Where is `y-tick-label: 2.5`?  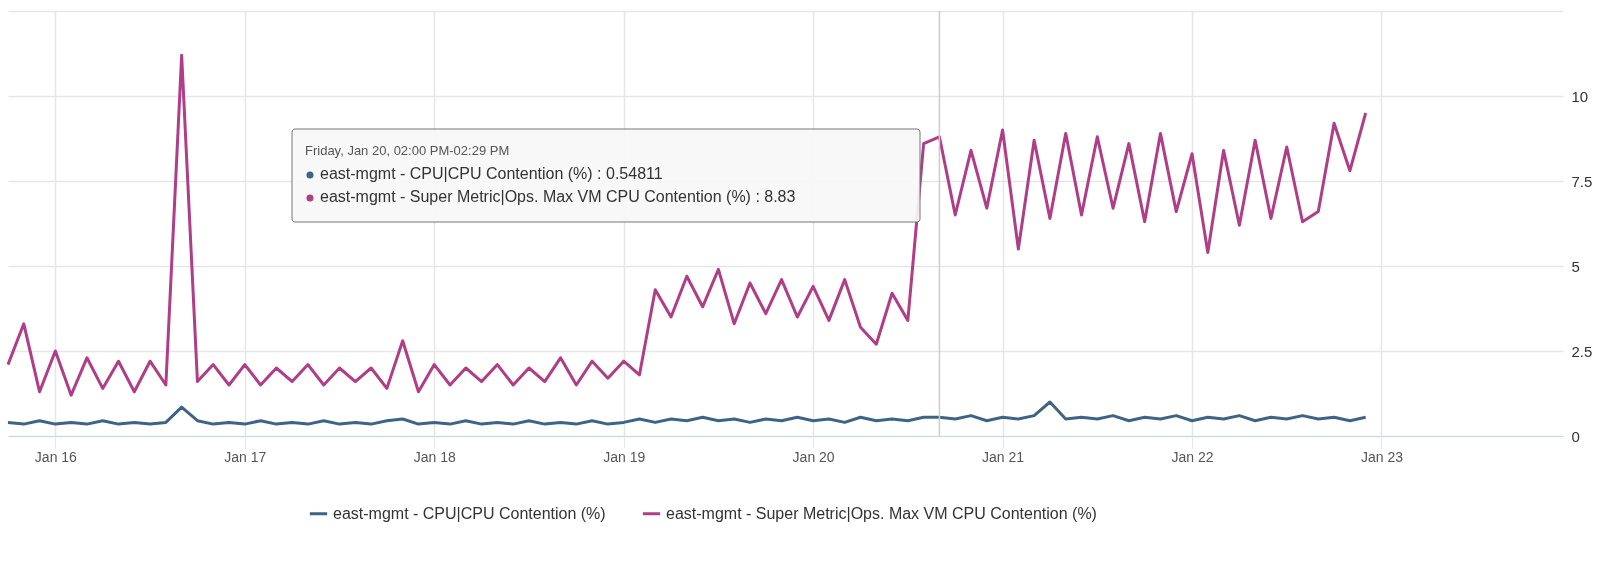
y-tick-label: 2.5 is located at coordinates (1582, 351).